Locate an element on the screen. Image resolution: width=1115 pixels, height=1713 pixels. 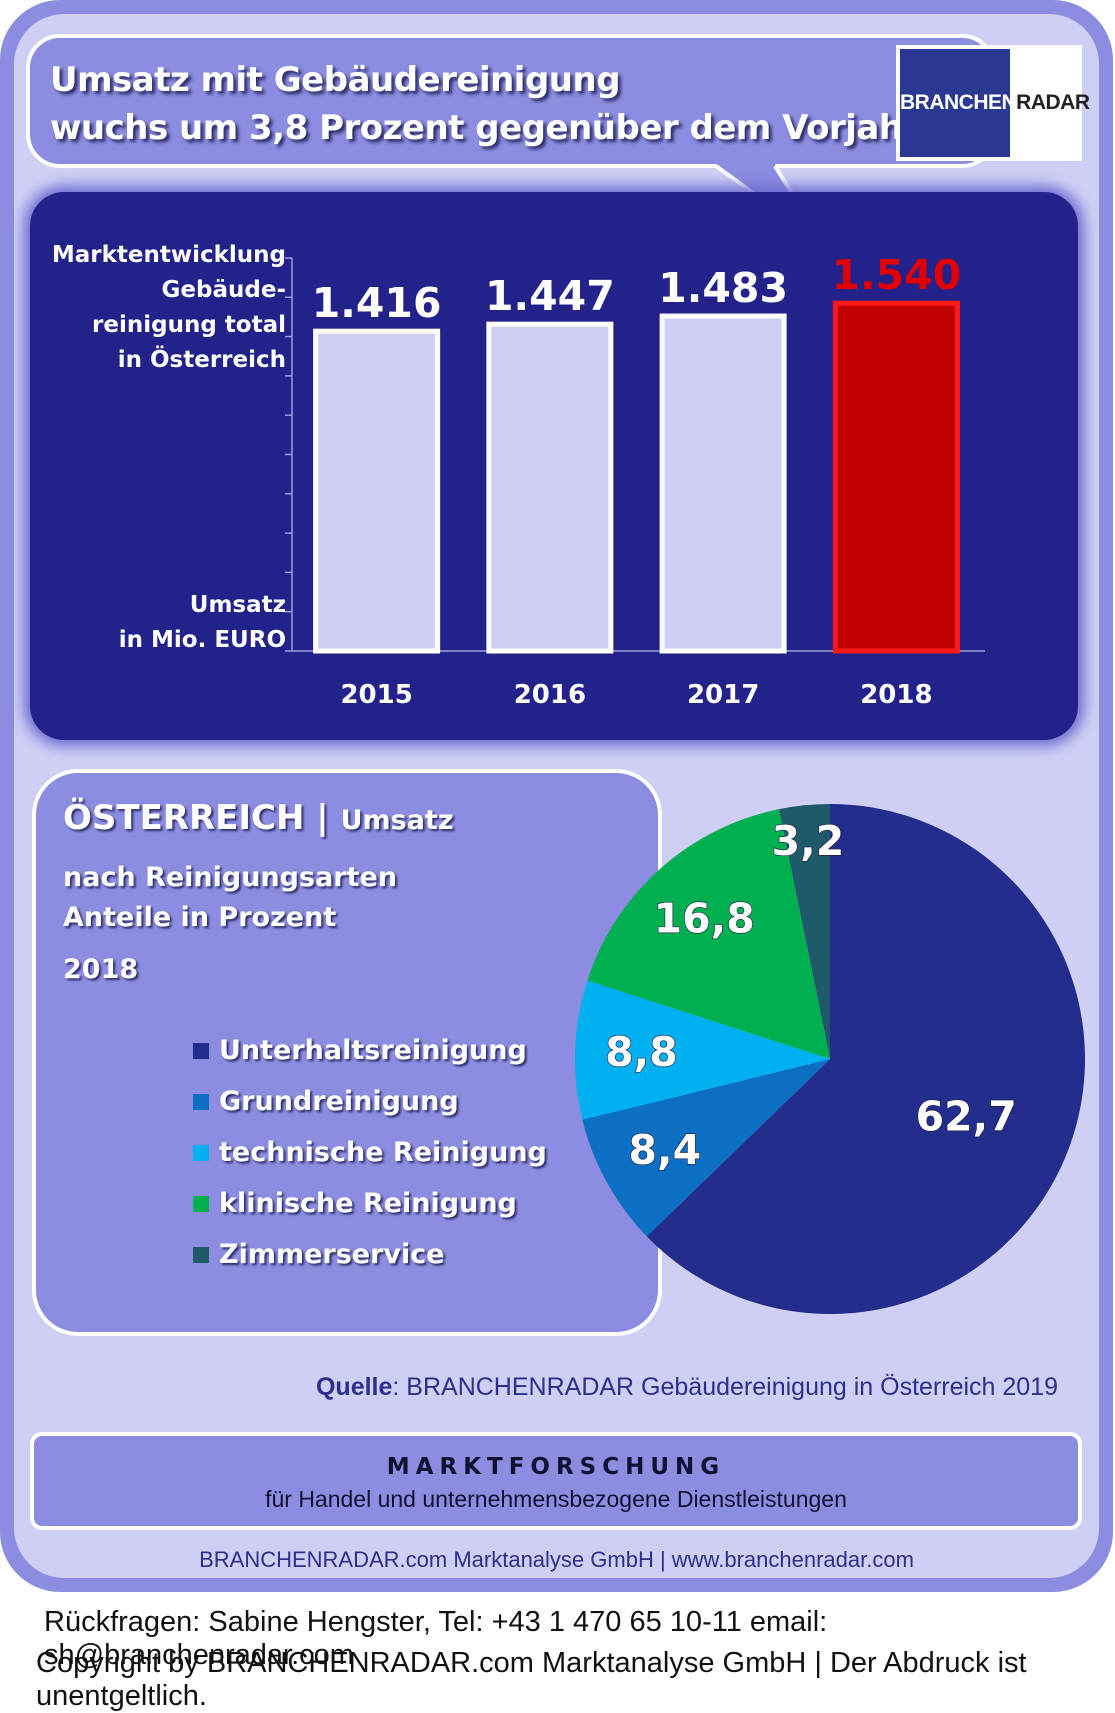
x-tick-label: 2015 is located at coordinates (376, 695).